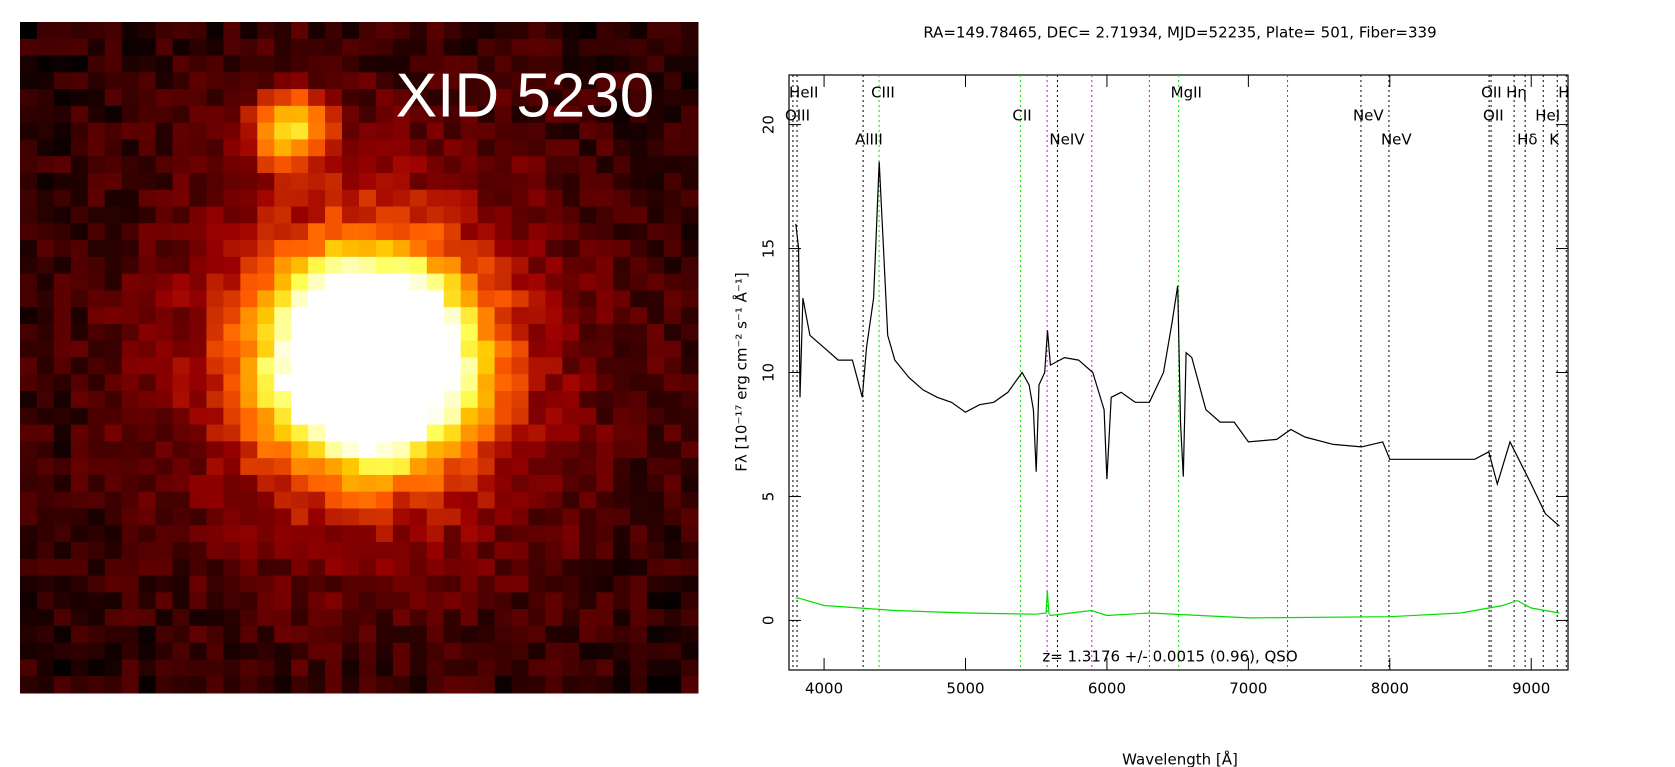 The image size is (1675, 767). I want to click on spectral-line-label: AlIII, so click(869, 140).